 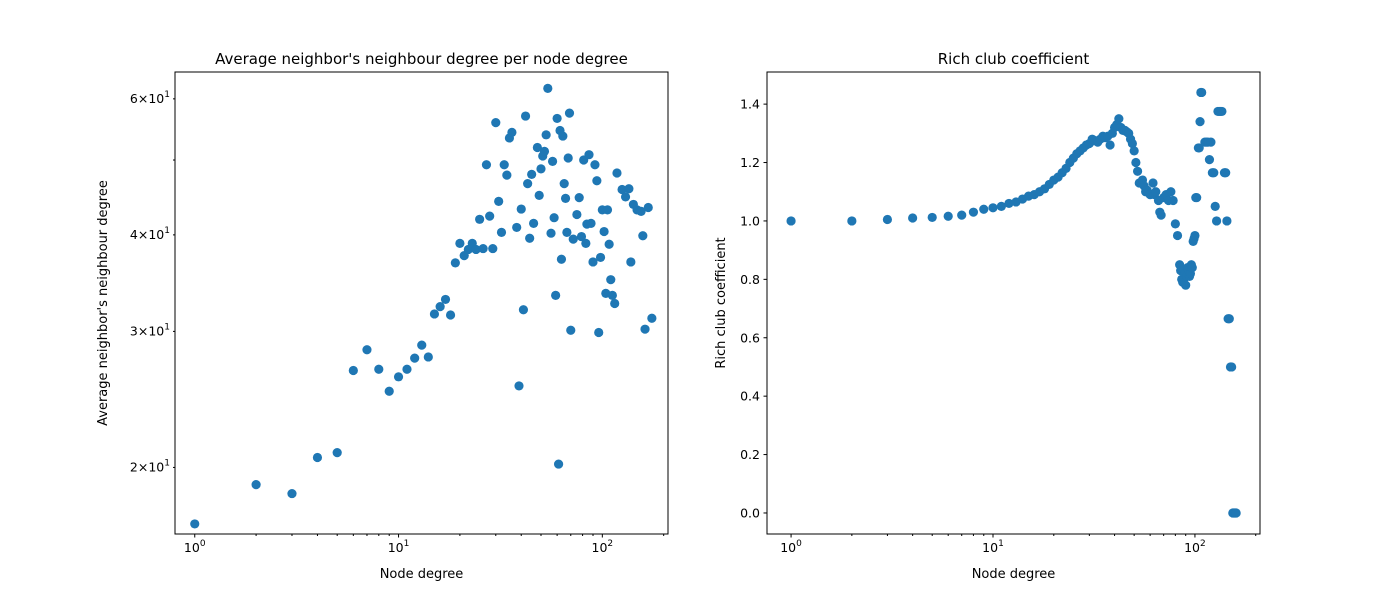 What do you see at coordinates (750, 337) in the screenshot?
I see `y-tick-label: 0.6` at bounding box center [750, 337].